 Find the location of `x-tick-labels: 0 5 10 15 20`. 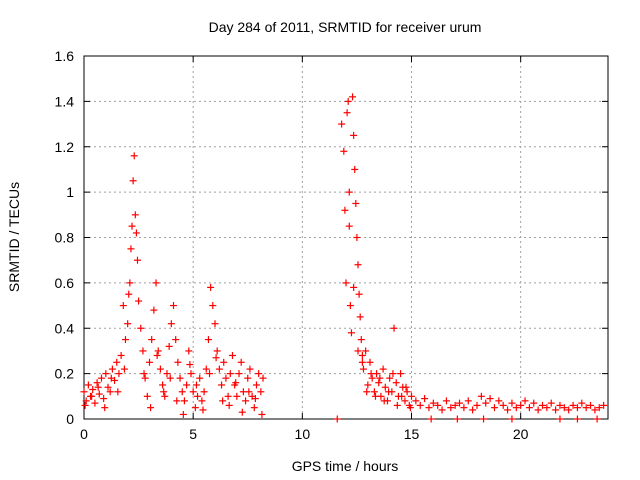

x-tick-labels: 0 5 10 15 20 is located at coordinates (304, 434).